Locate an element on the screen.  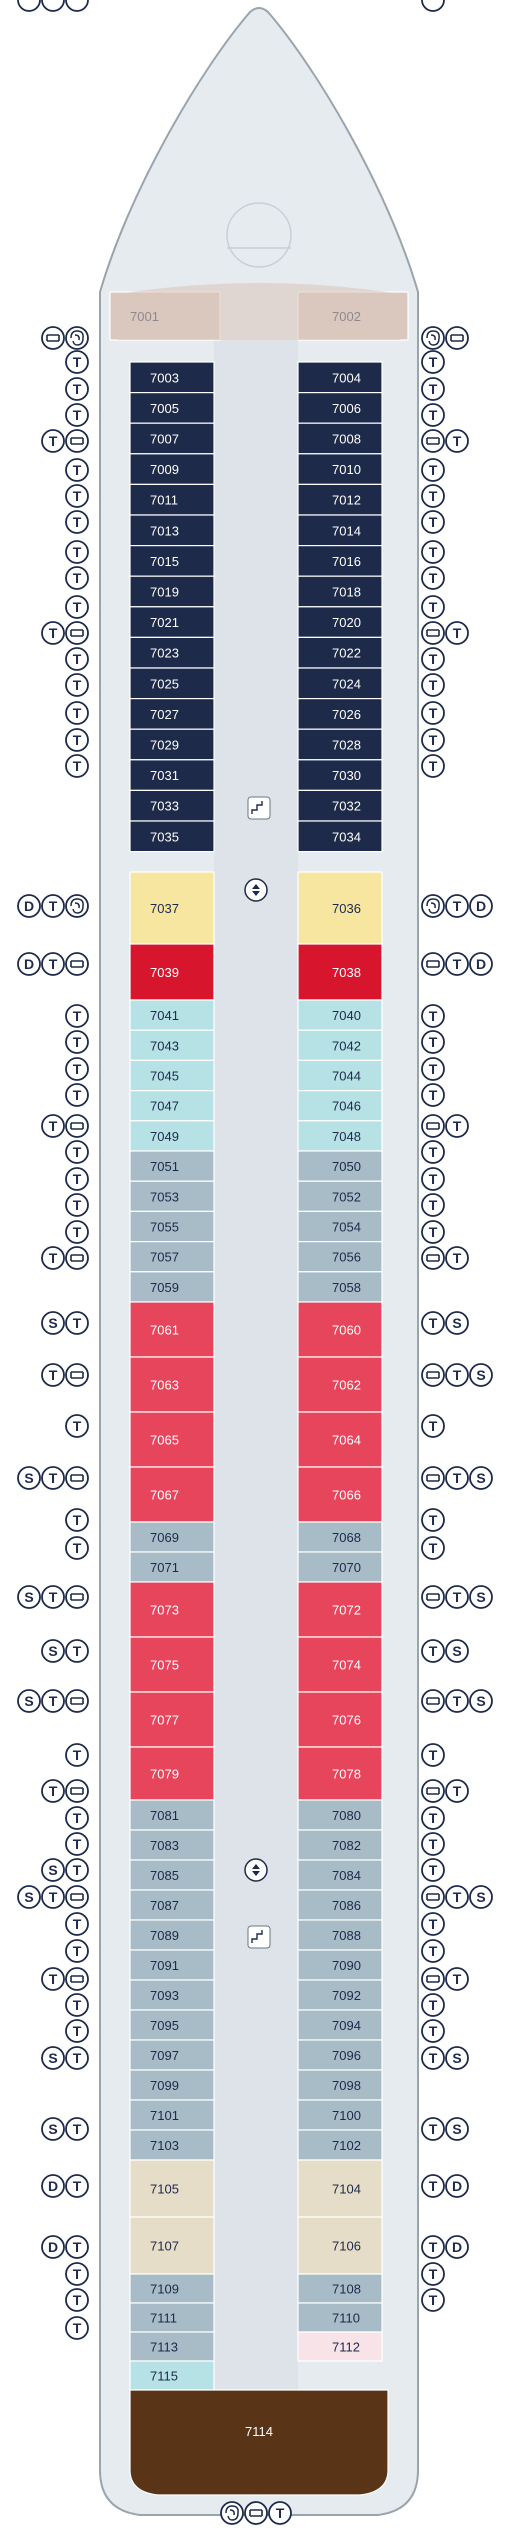
cabin-7067: 7067 is located at coordinates (172, 1494).